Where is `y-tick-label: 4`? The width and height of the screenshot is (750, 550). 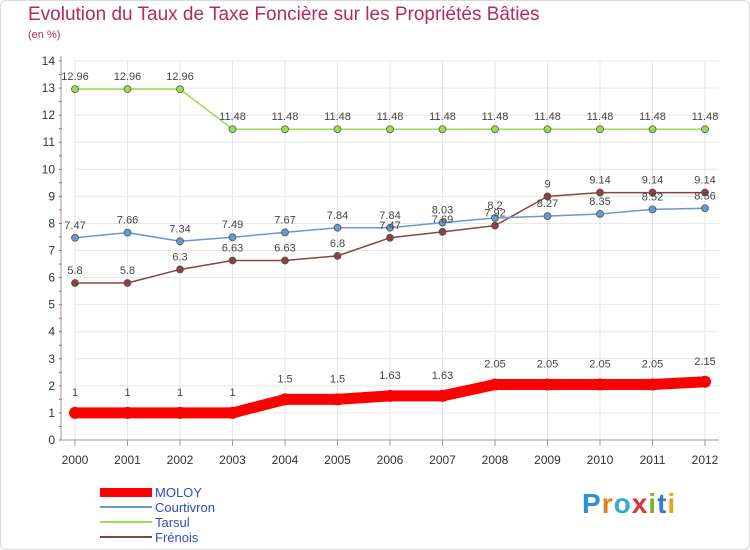
y-tick-label: 4 is located at coordinates (51, 332).